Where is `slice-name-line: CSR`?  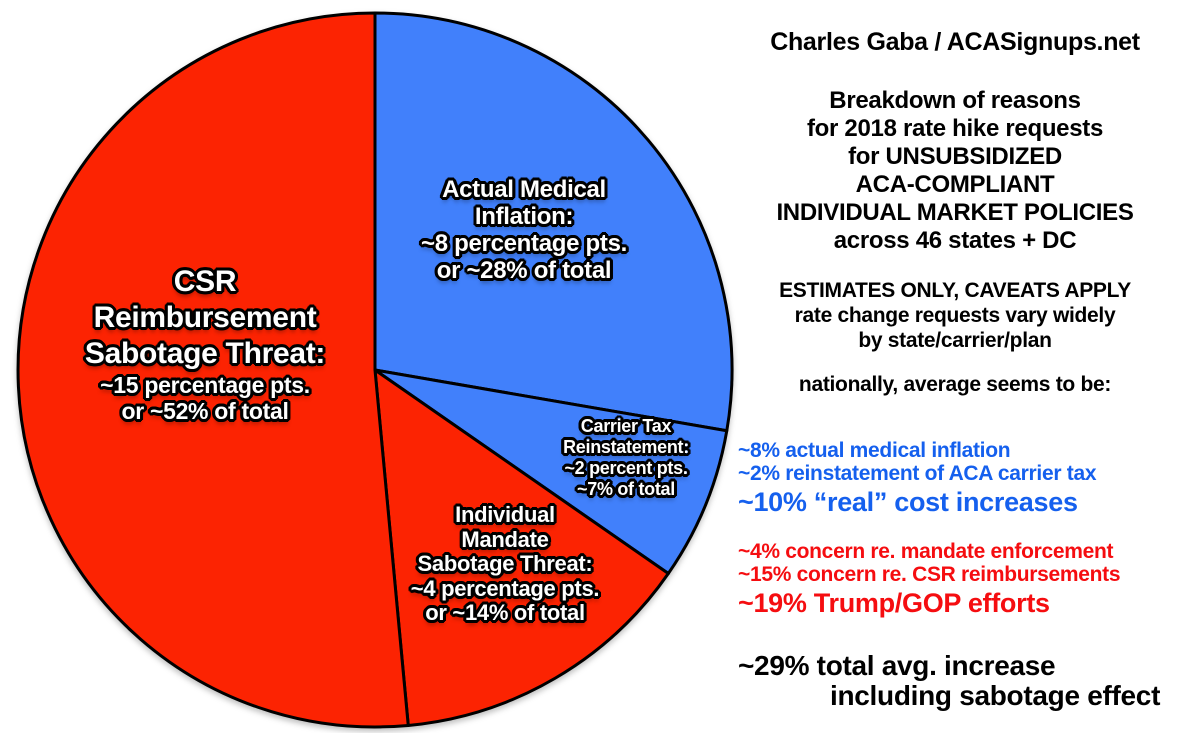
slice-name-line: CSR is located at coordinates (205, 281).